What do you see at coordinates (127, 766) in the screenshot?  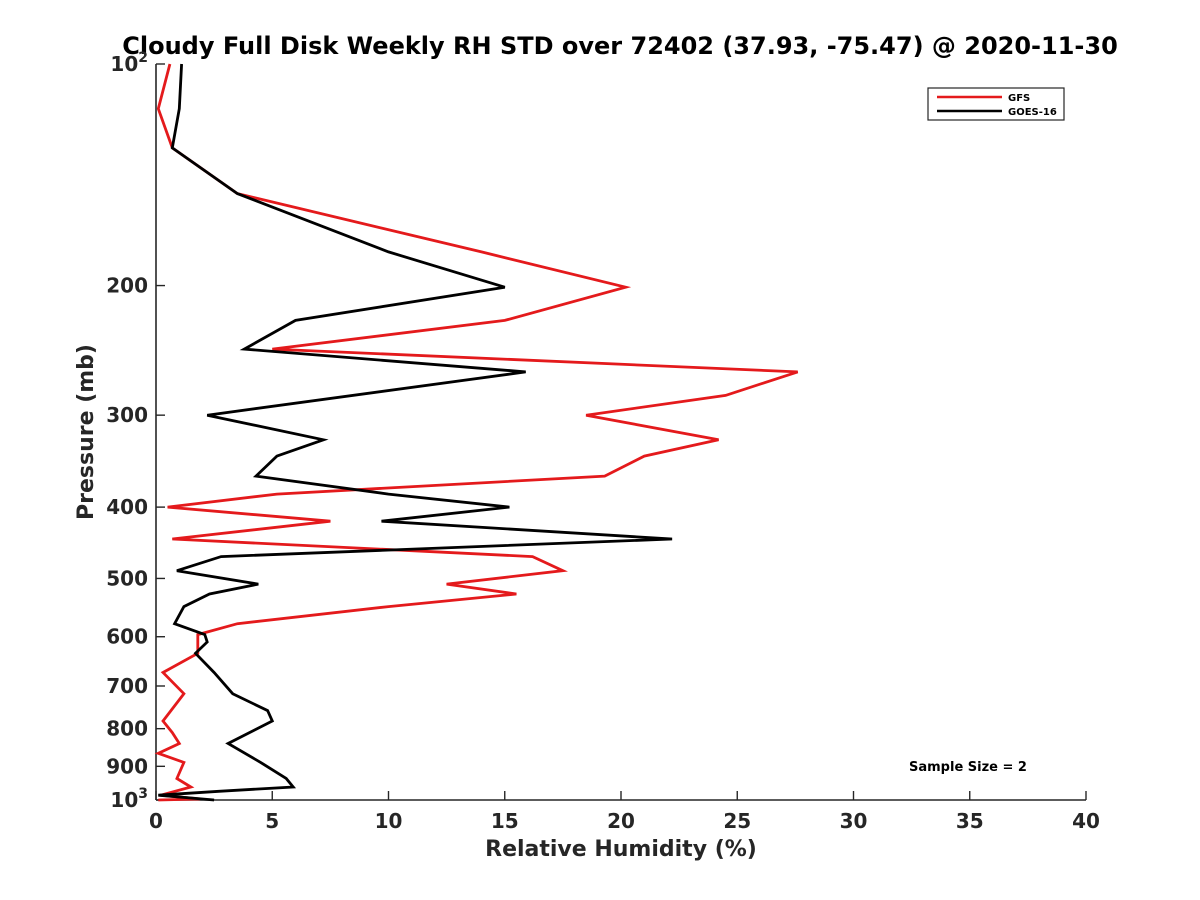 I see `y-tick-label: 900` at bounding box center [127, 766].